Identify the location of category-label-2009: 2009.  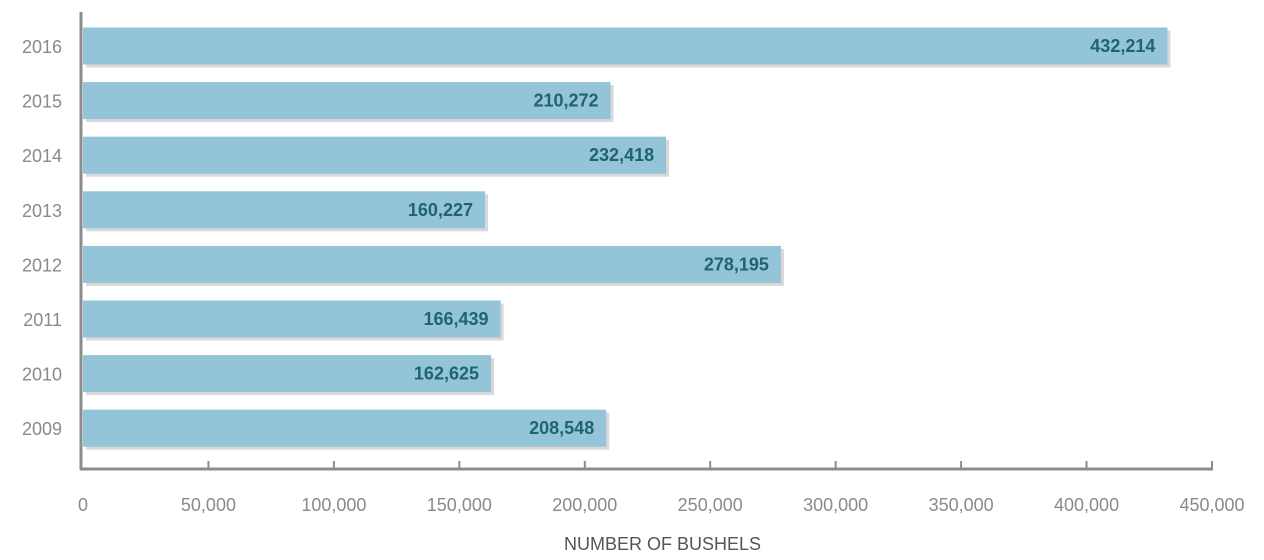
(42, 429).